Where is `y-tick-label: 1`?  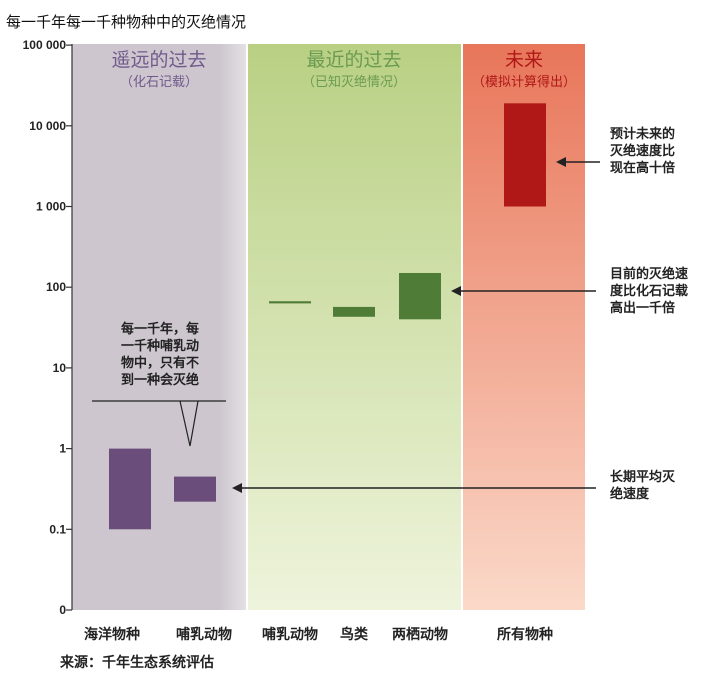
y-tick-label: 1 is located at coordinates (62, 449).